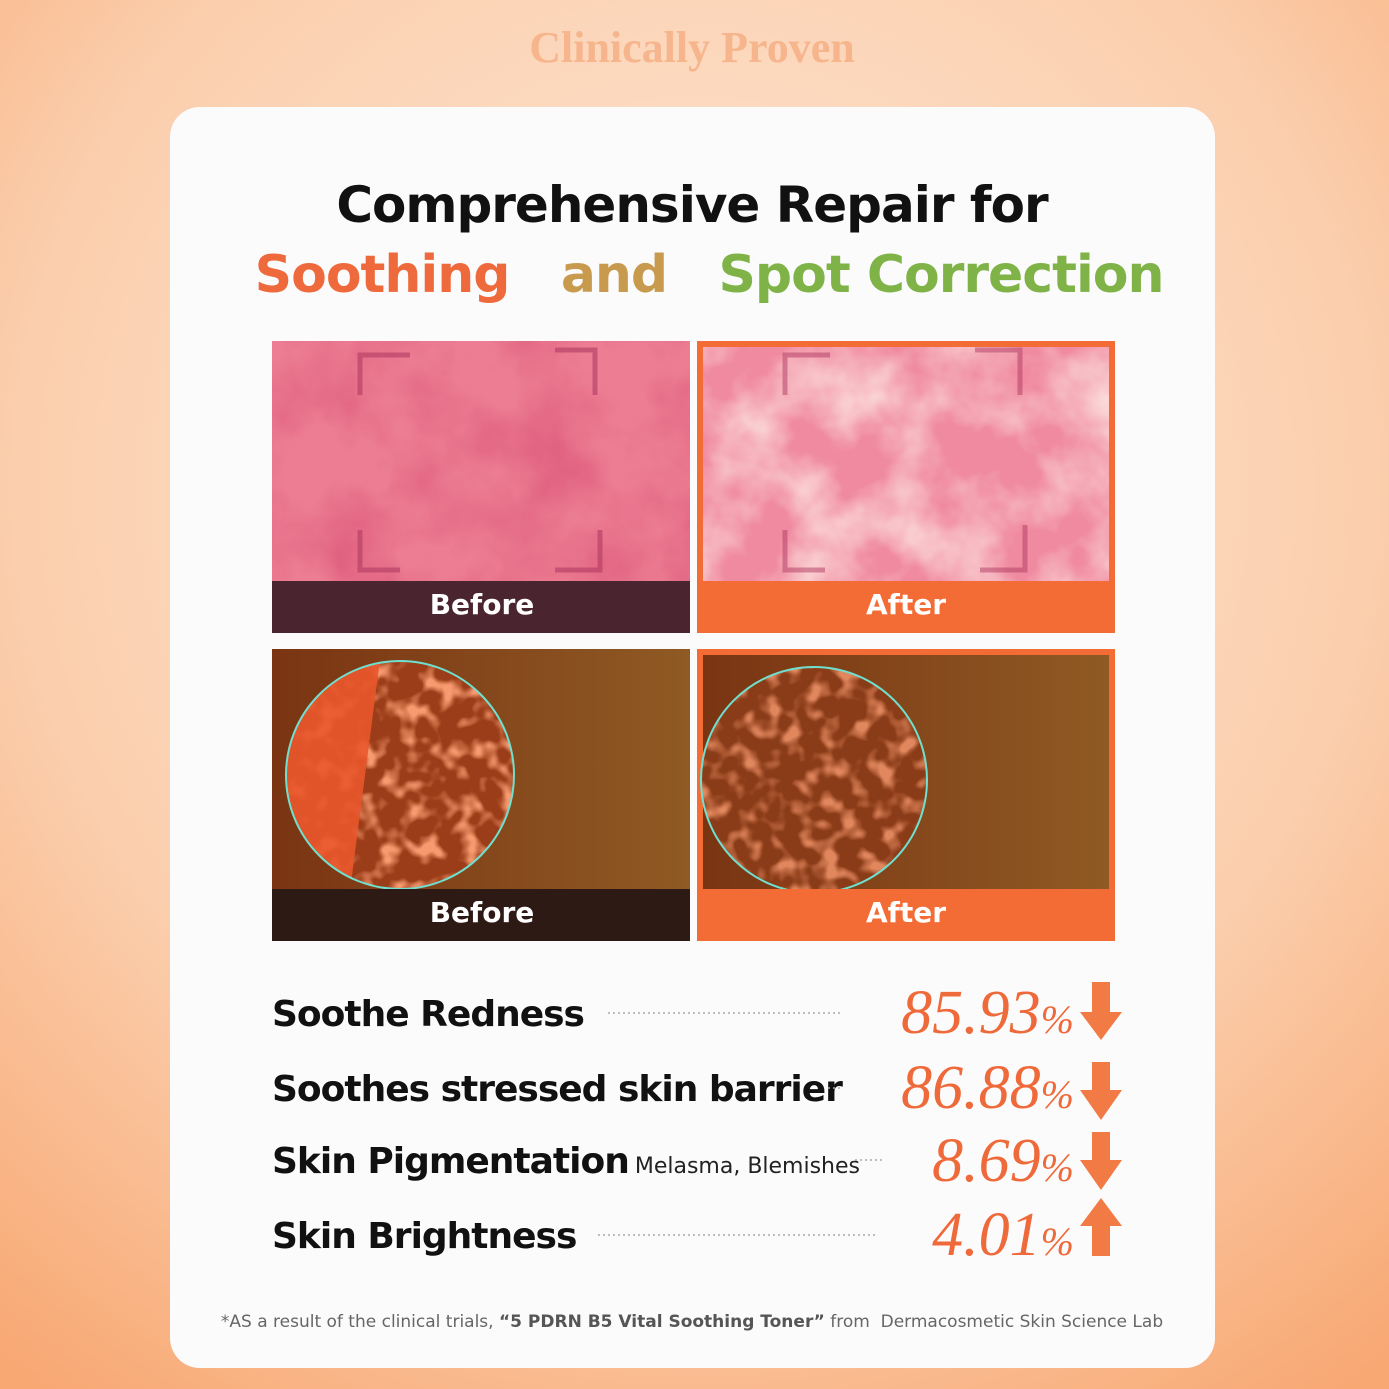 This screenshot has height=1389, width=1389. What do you see at coordinates (691, 275) in the screenshot?
I see `heading-line2: Soothing and Spot Correction` at bounding box center [691, 275].